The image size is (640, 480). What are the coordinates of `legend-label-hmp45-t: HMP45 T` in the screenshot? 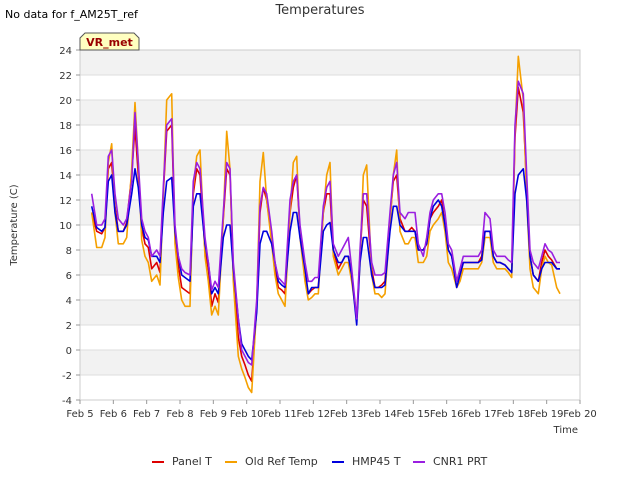 It's located at (376, 461).